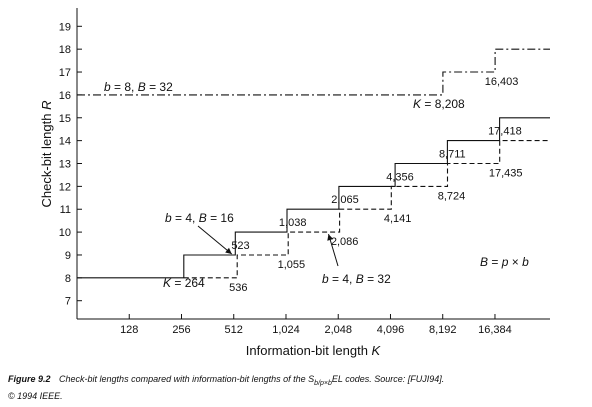  Describe the element at coordinates (65, 119) in the screenshot. I see `y-tick-label: 15` at that location.